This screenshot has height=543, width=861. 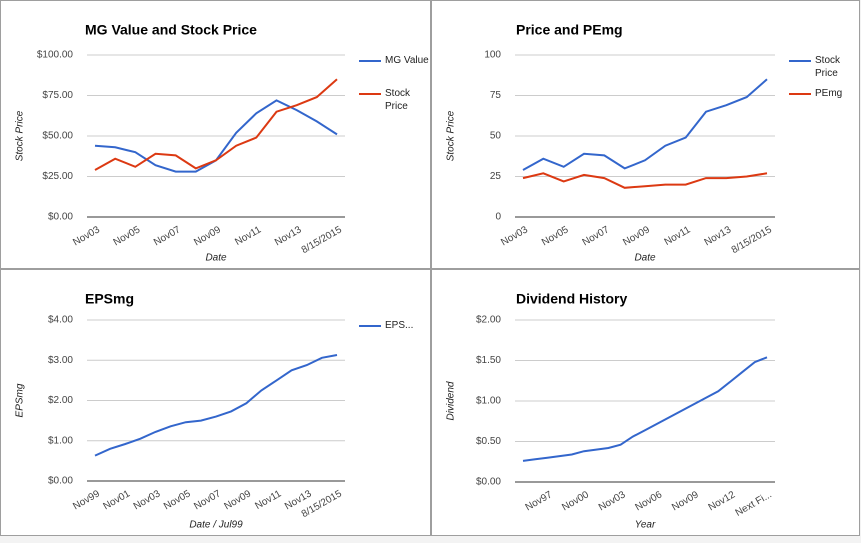 I want to click on x-axis-title: Date / Jul99, so click(x=216, y=525).